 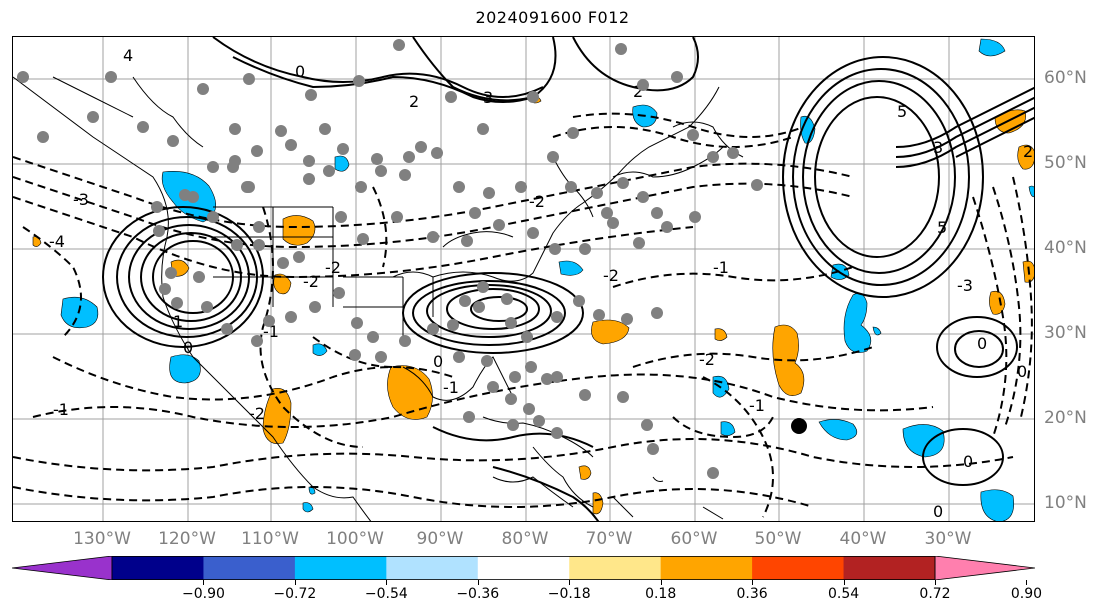 What do you see at coordinates (1065, 78) in the screenshot?
I see `latitude-label: 60°N` at bounding box center [1065, 78].